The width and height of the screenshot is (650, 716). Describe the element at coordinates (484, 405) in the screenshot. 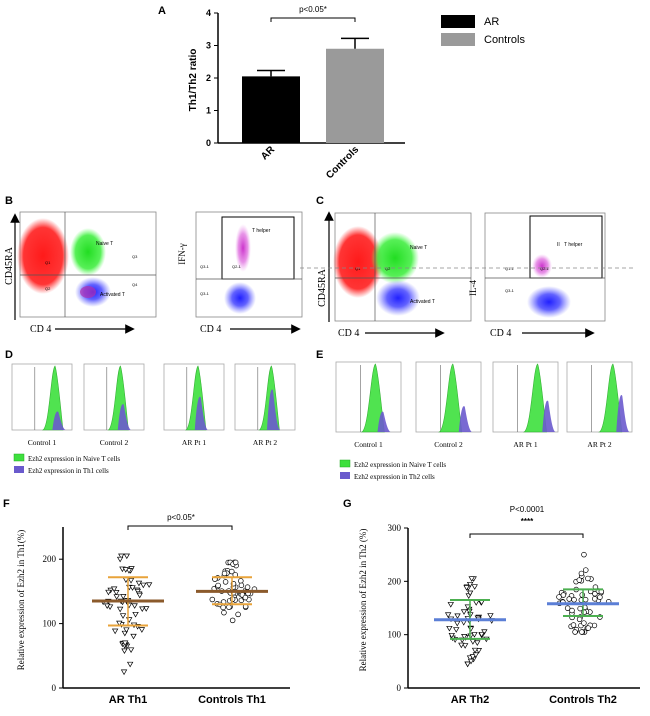

I see `e-histograms: Control 1 Control 2 AR Pt 1 AR Pt 2` at that location.